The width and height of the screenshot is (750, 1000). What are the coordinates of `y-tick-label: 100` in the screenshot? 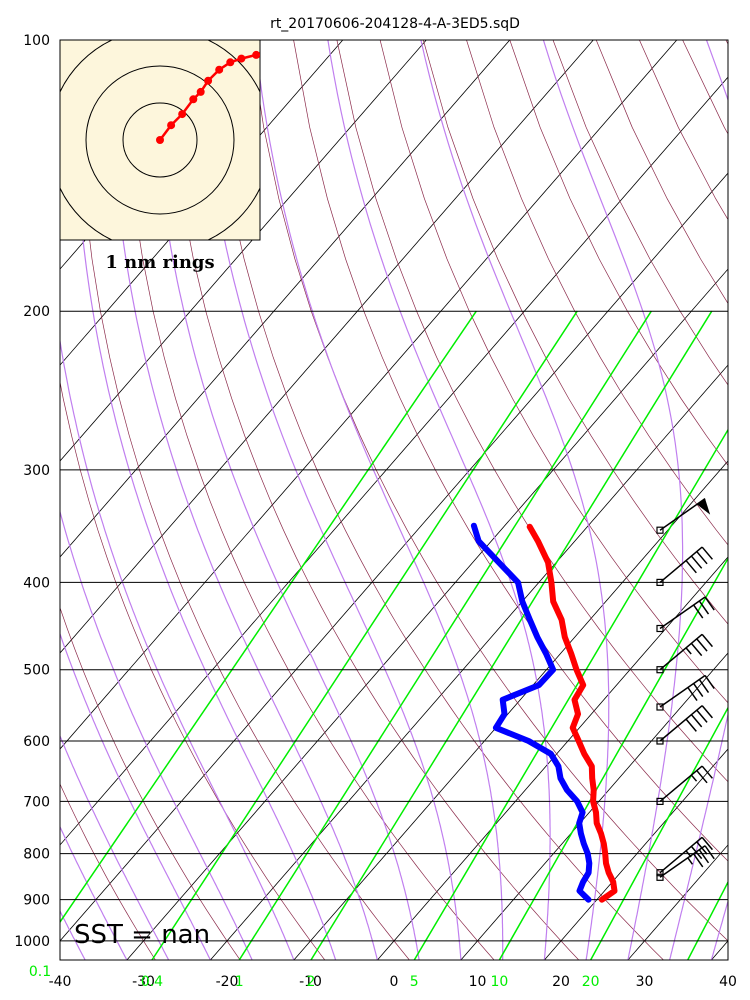 It's located at (36, 41).